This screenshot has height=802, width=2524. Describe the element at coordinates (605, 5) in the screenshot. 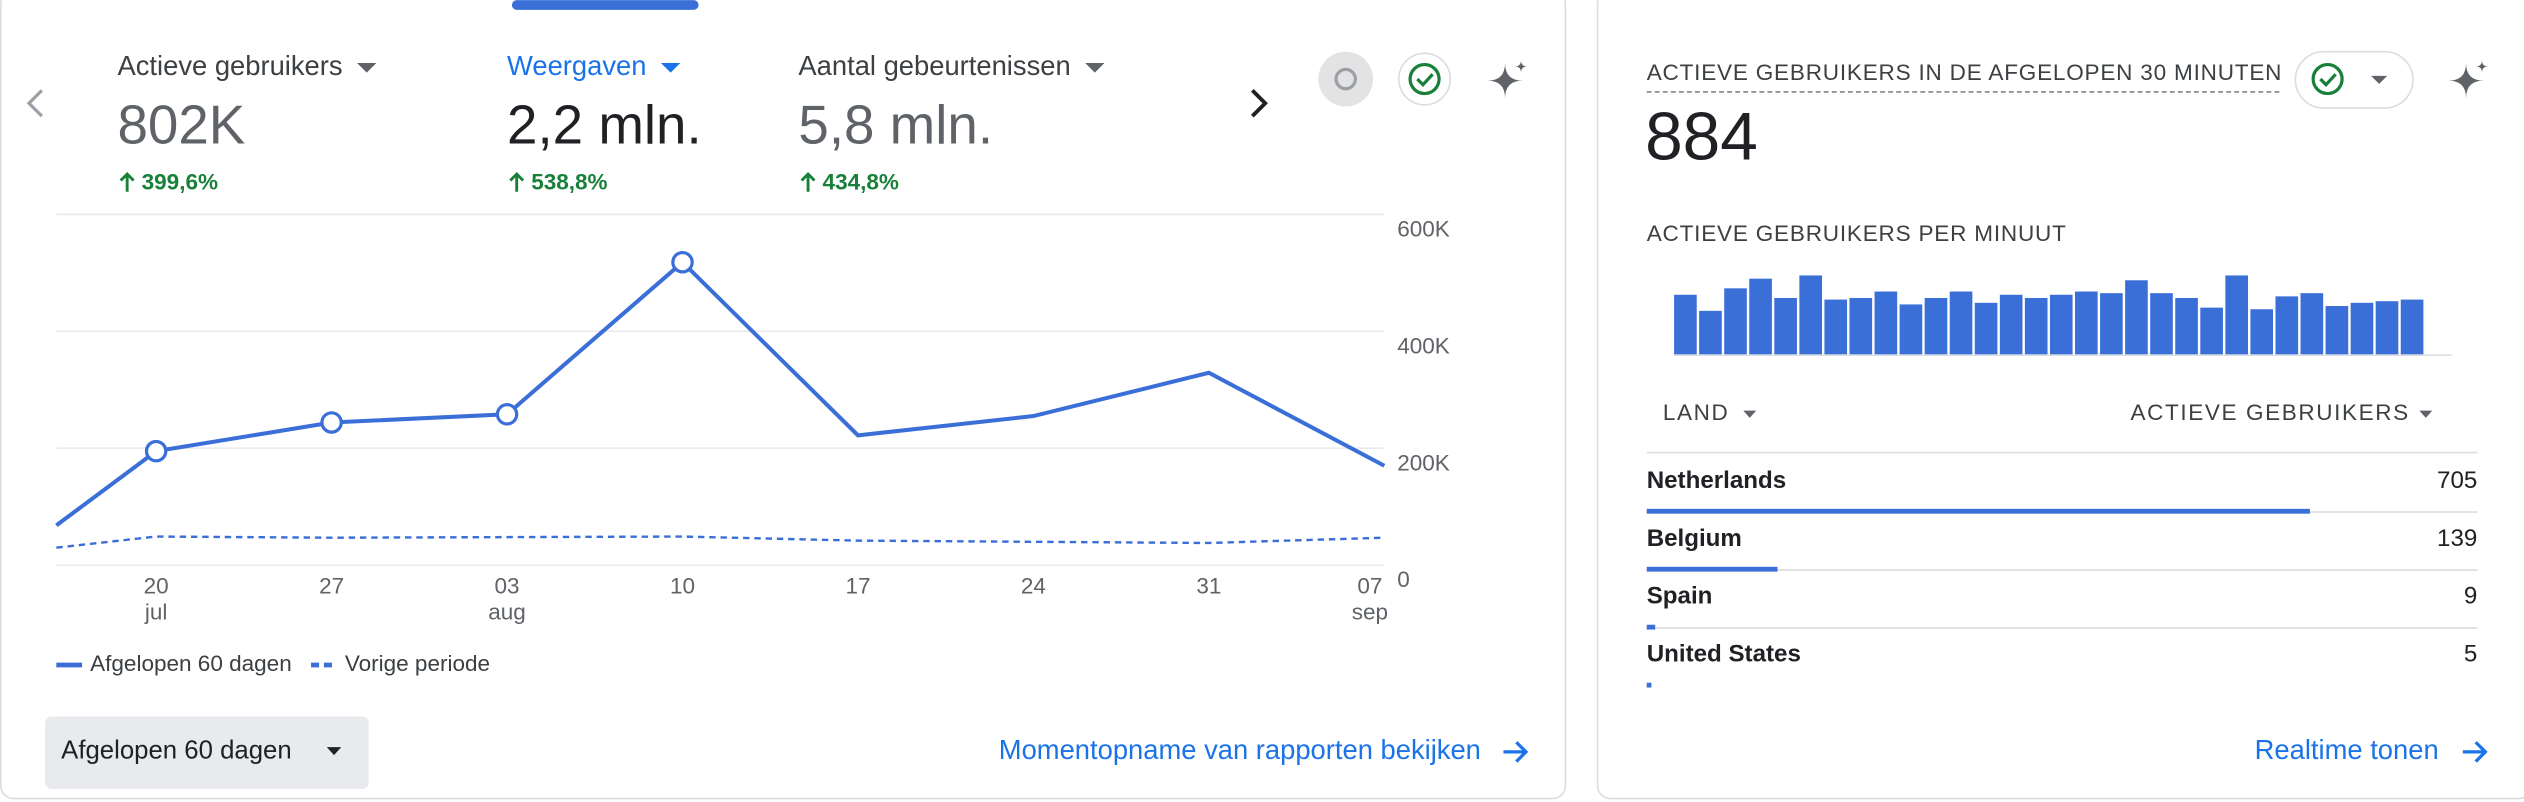

I see `tab-indicator` at that location.